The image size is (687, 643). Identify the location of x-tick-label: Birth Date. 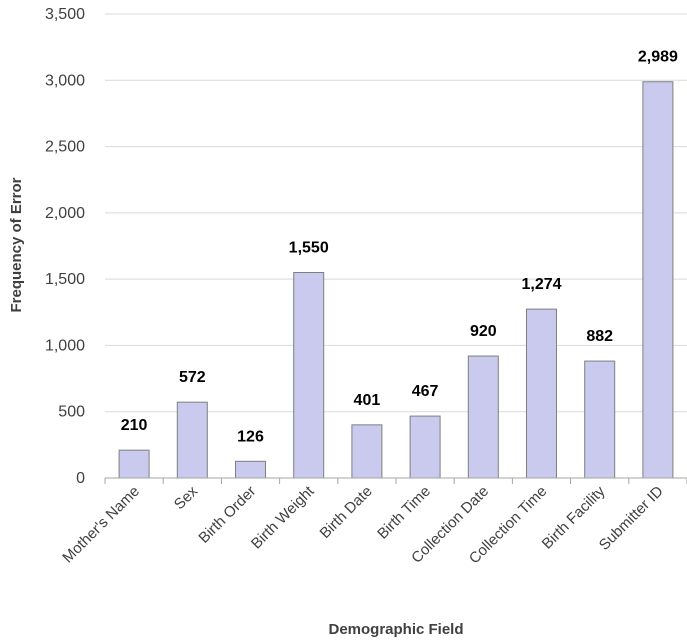
(346, 512).